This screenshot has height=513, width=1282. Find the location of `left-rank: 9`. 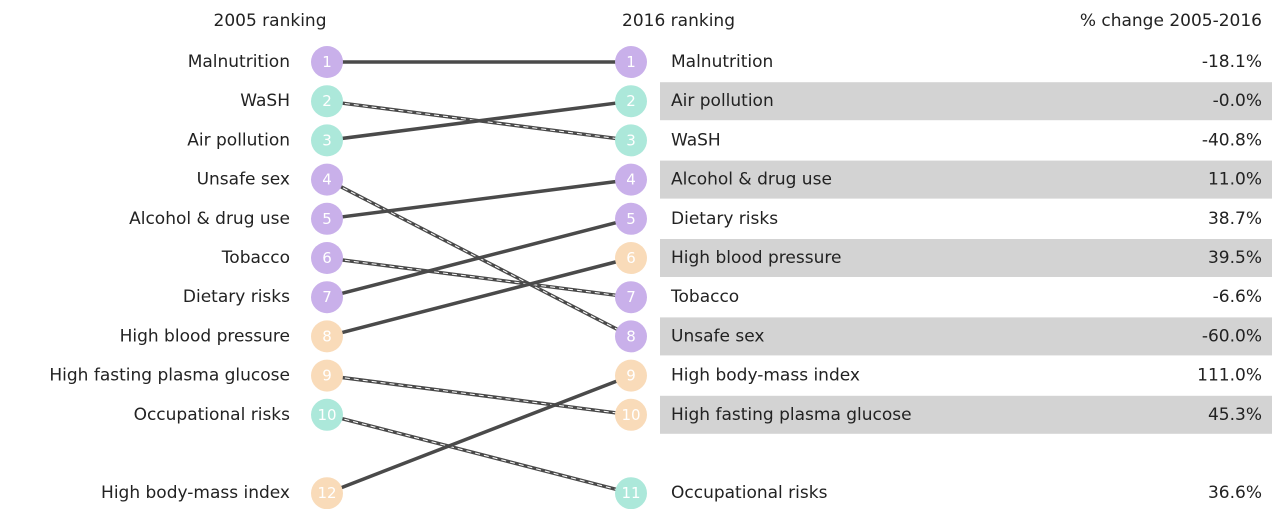

left-rank: 9 is located at coordinates (327, 376).